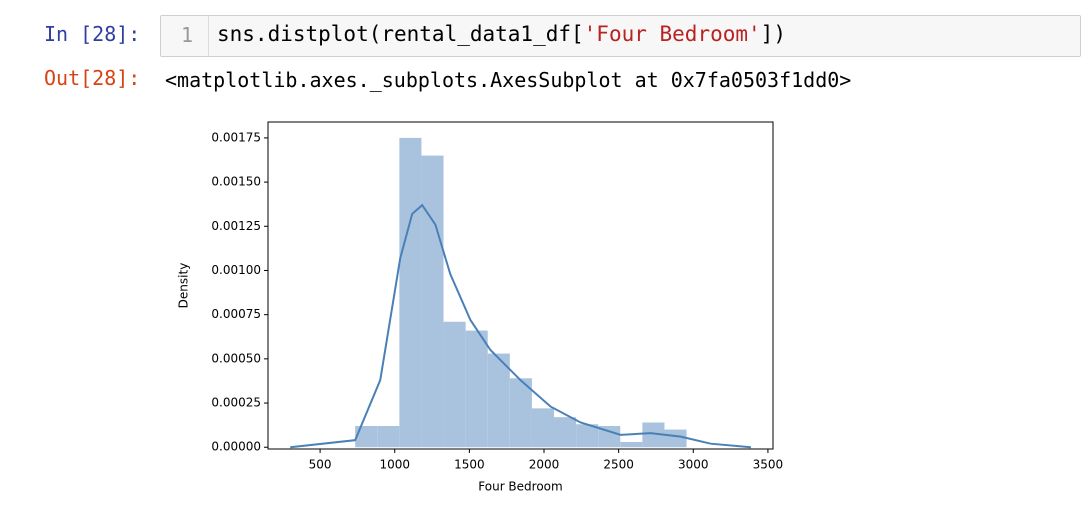 The height and width of the screenshot is (515, 1081). Describe the element at coordinates (184, 286) in the screenshot. I see `y-axis-label: Density` at that location.